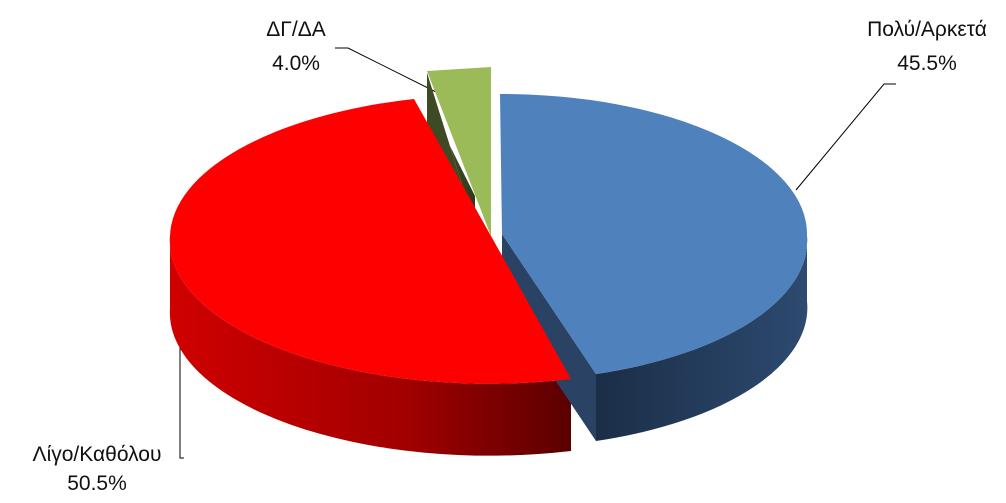 The height and width of the screenshot is (503, 1006). Describe the element at coordinates (549, 337) in the screenshot. I see `slice-cut-blue` at that location.